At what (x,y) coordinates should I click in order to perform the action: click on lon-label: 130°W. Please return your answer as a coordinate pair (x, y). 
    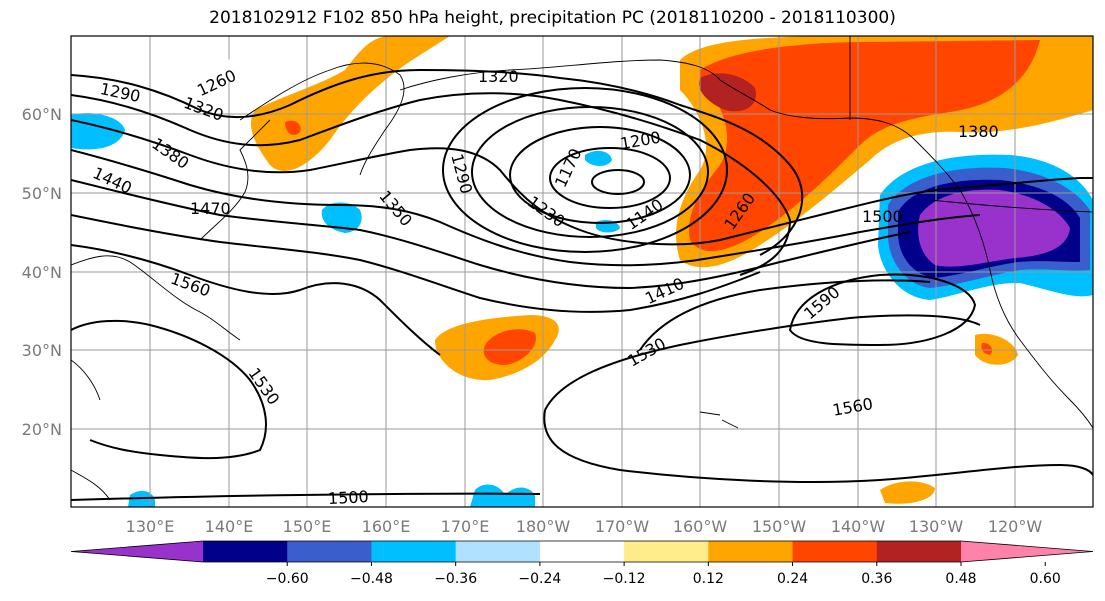
    Looking at the image, I should click on (936, 526).